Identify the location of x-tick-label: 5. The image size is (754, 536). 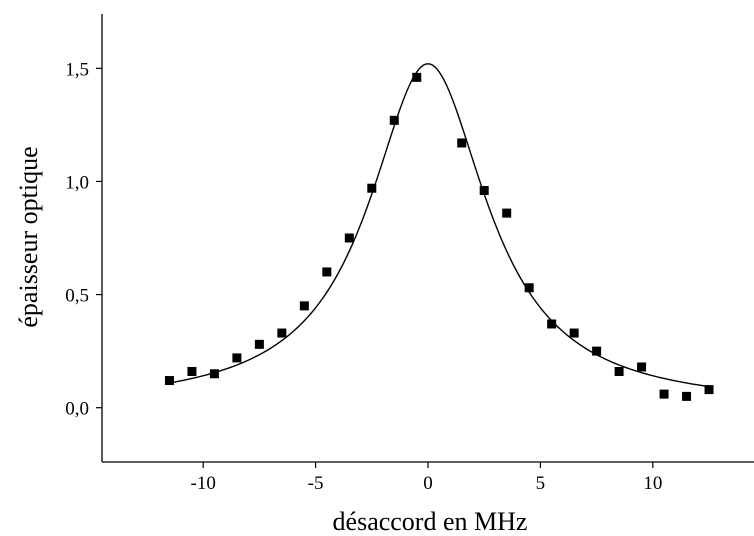
(541, 483).